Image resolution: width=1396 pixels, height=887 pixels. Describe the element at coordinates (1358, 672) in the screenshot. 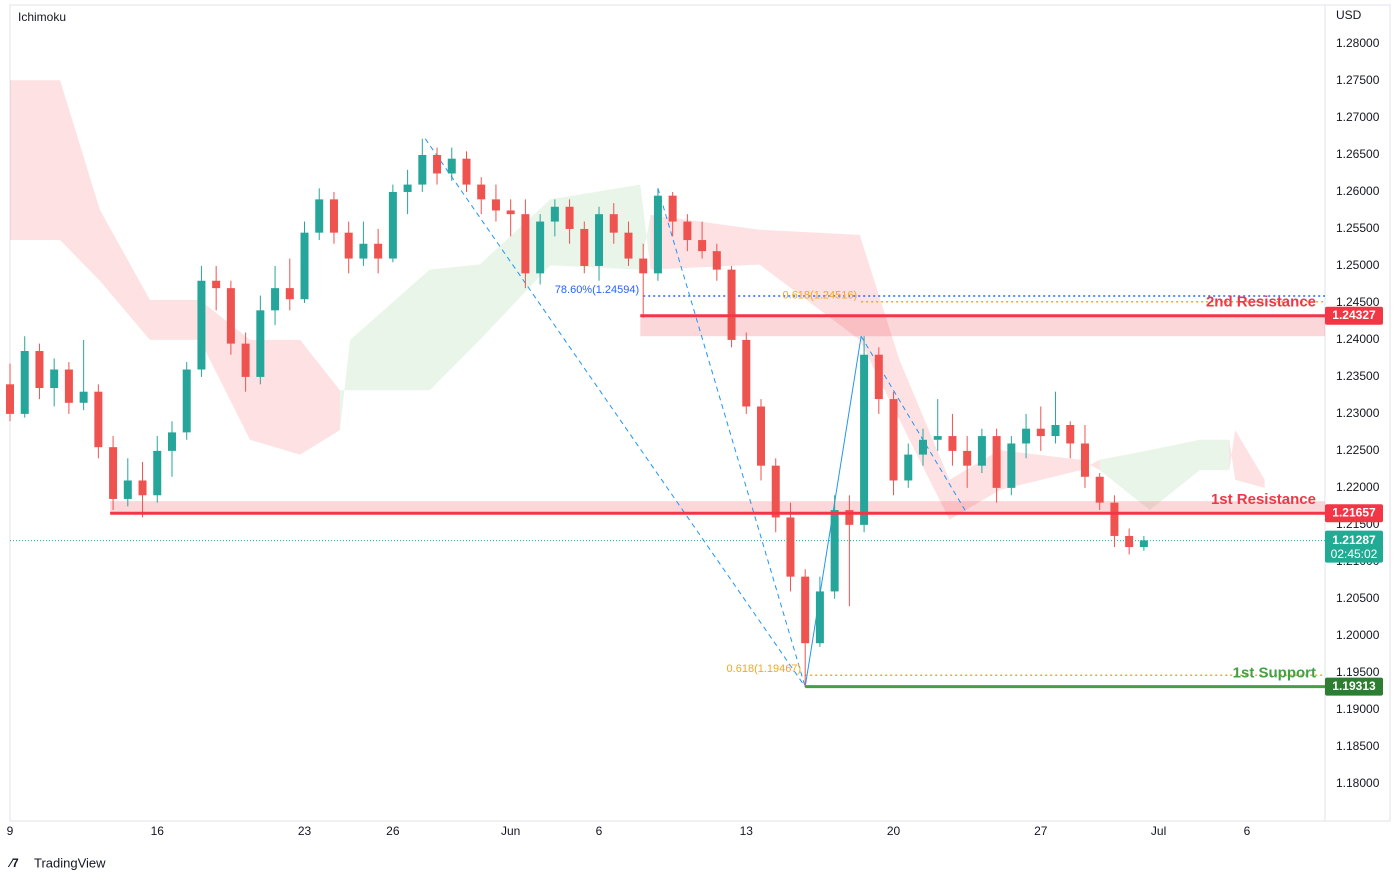

I see `y-tick-label: 1.19500` at that location.